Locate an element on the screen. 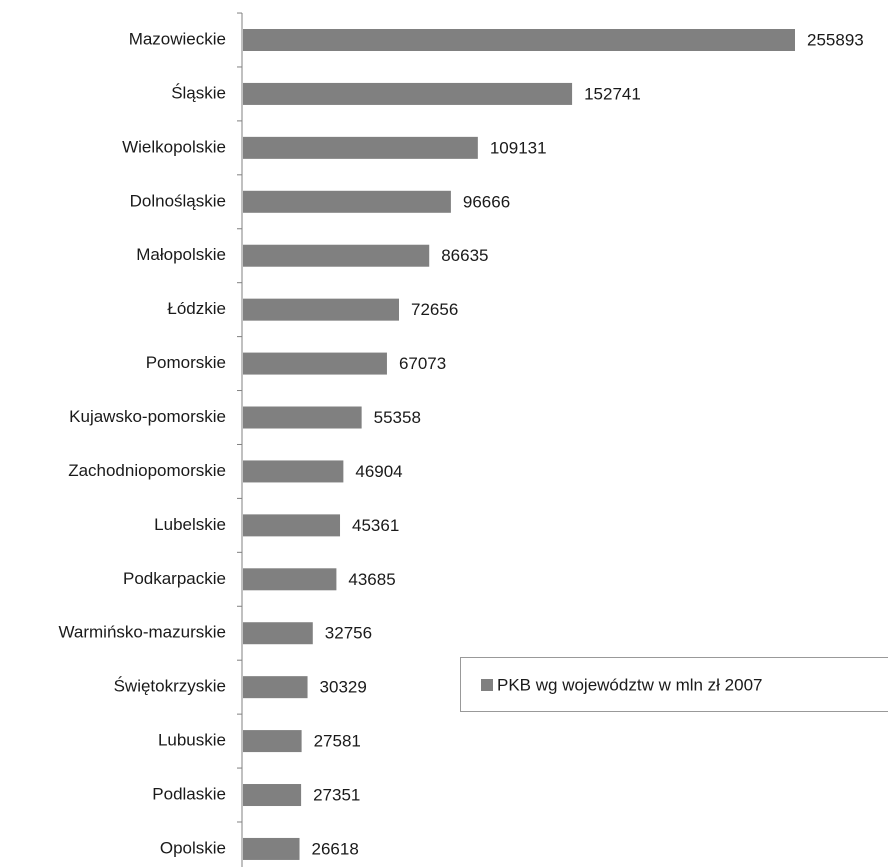 The width and height of the screenshot is (888, 867). category-label: Małopolskie is located at coordinates (181, 254).